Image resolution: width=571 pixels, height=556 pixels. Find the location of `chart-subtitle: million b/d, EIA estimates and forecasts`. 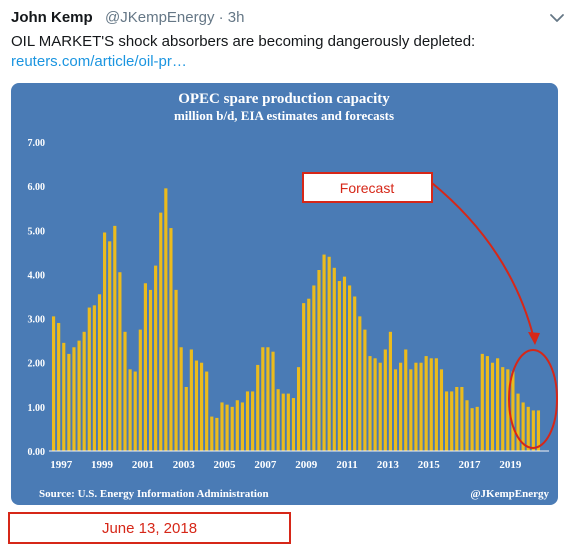

chart-subtitle: million b/d, EIA estimates and forecasts is located at coordinates (284, 115).